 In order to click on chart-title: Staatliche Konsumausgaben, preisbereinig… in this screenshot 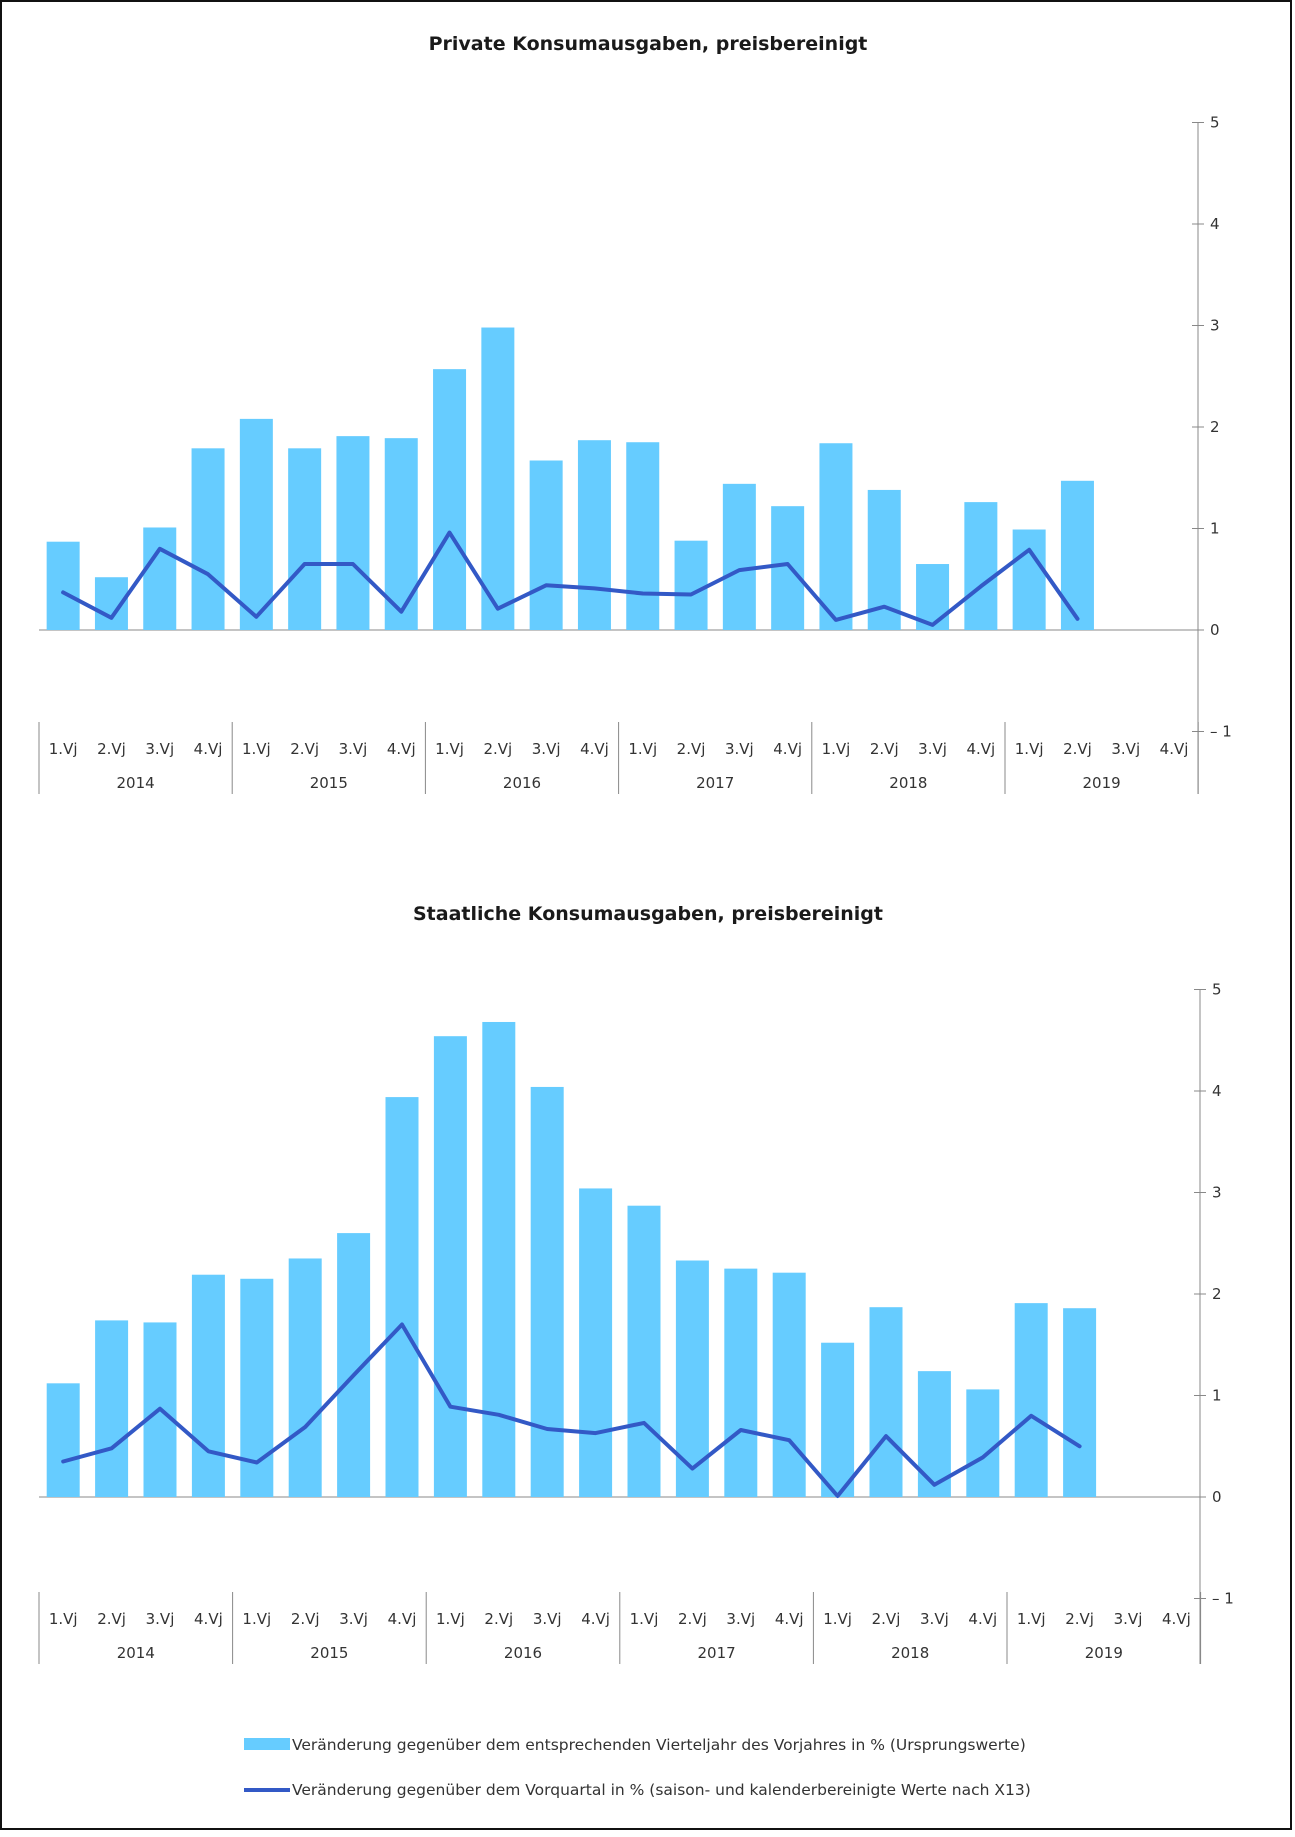, I will do `click(648, 914)`.